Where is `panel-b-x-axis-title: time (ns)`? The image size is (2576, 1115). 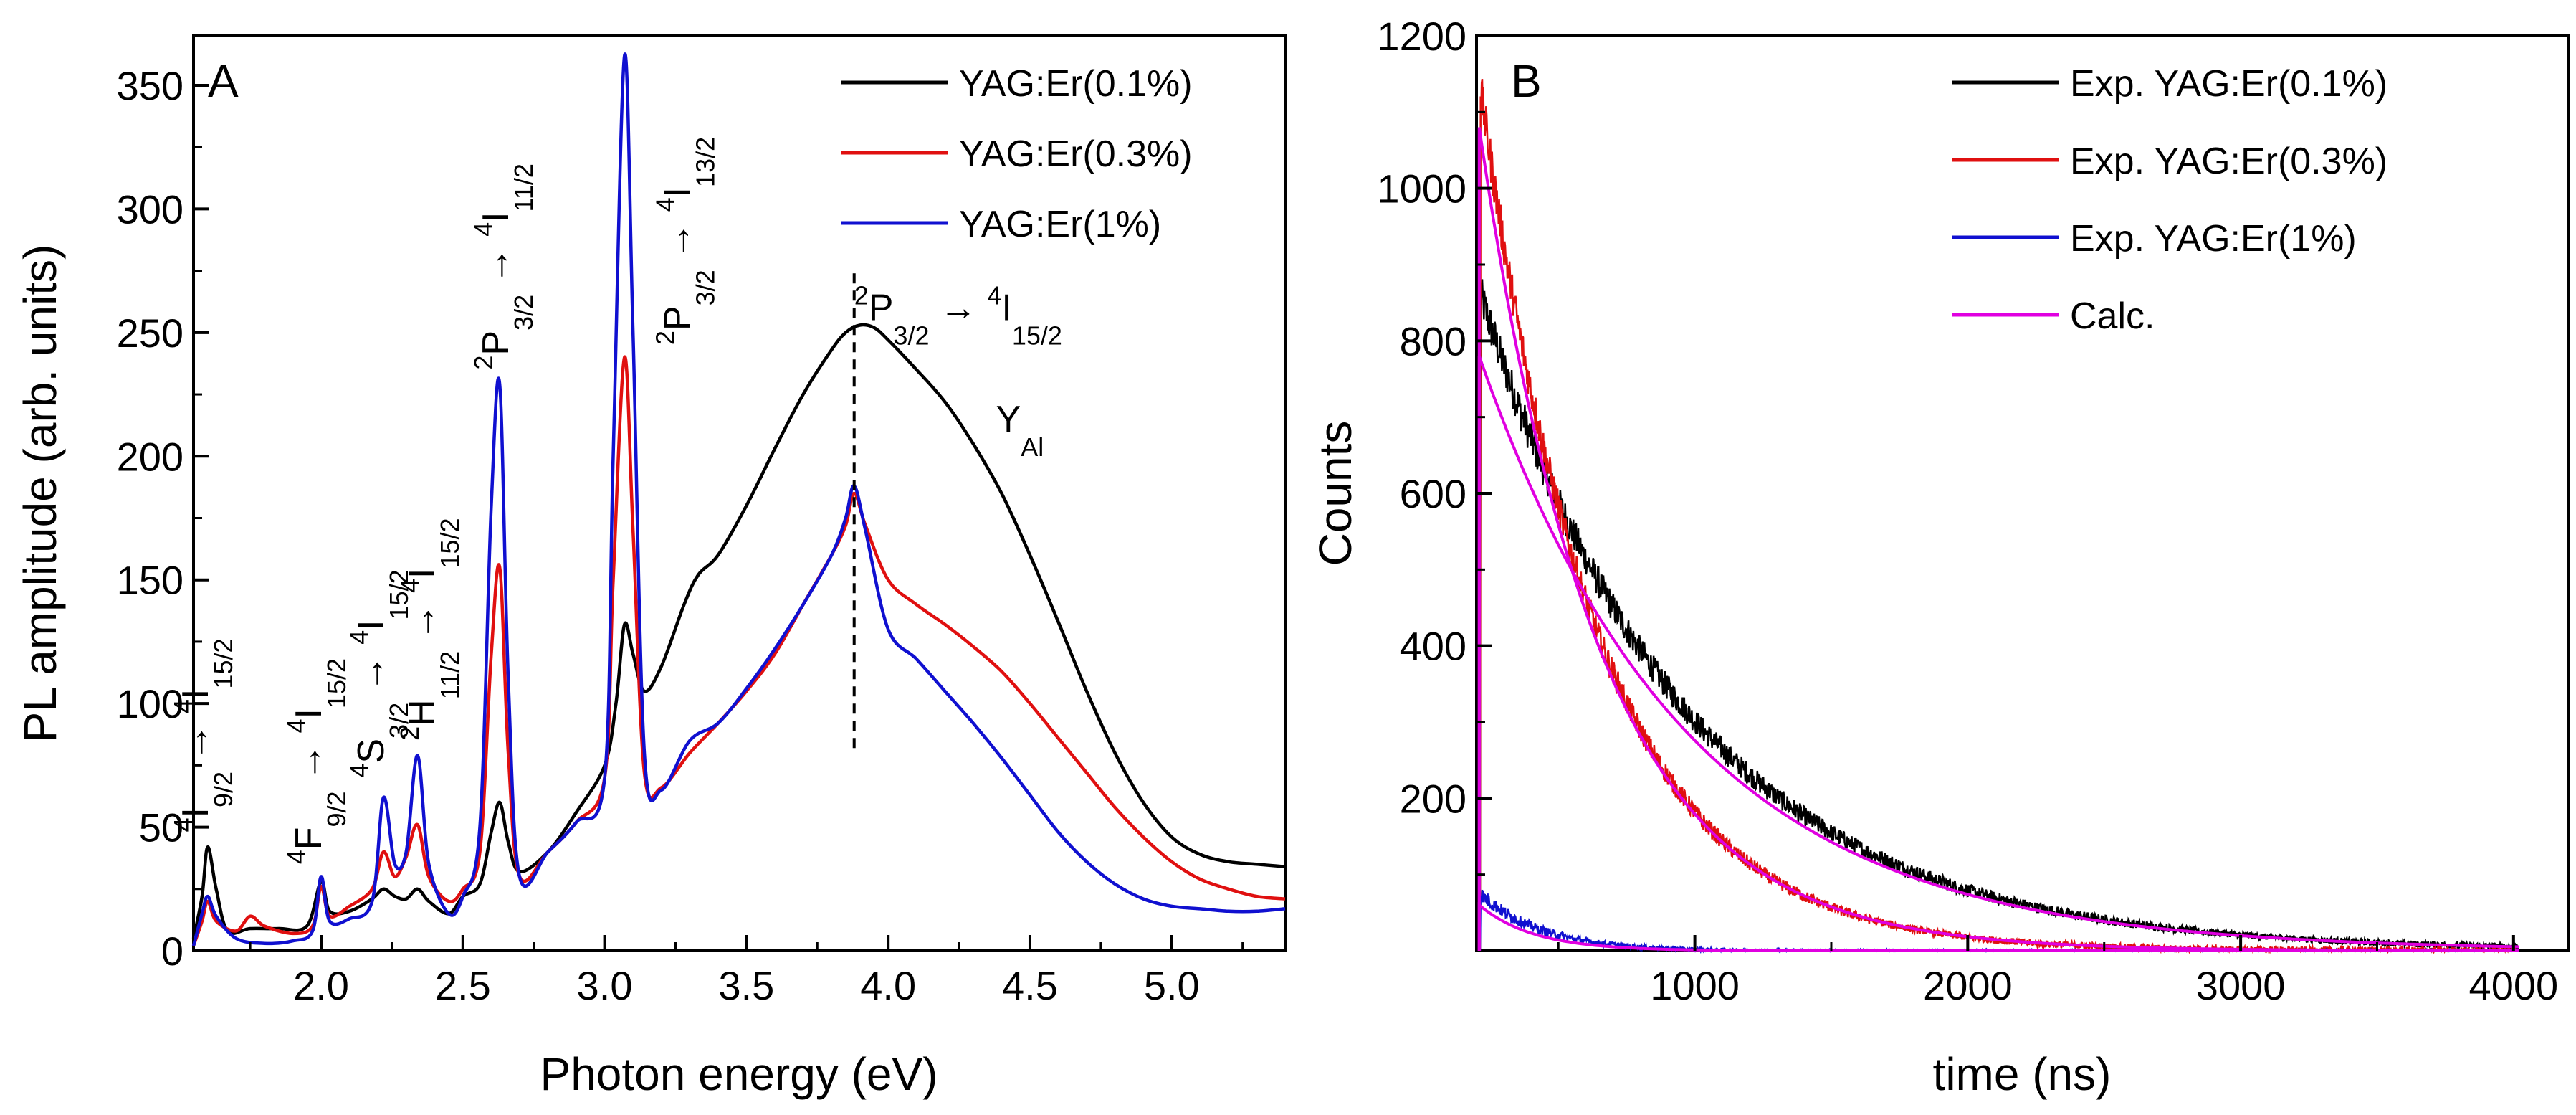
panel-b-x-axis-title: time (ns) is located at coordinates (2022, 1074).